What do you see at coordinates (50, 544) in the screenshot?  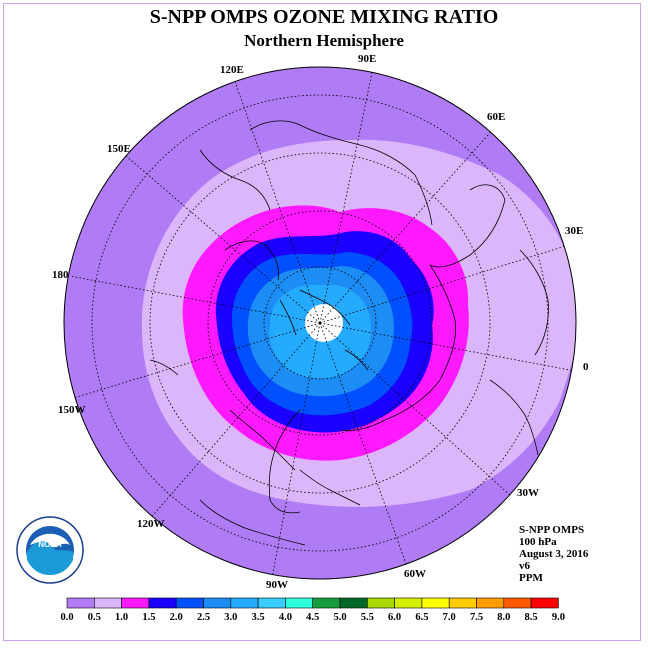 I see `svg-text: NOAA` at bounding box center [50, 544].